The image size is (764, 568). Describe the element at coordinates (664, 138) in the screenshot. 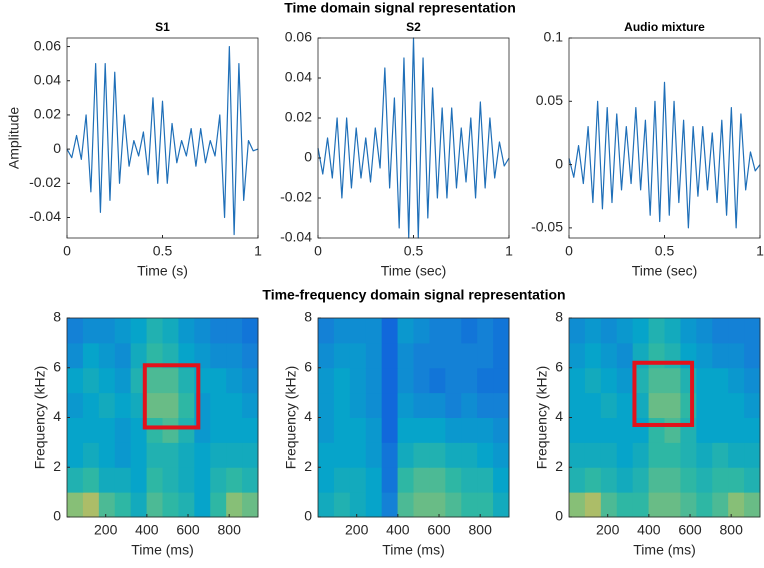

I see `plot-area` at that location.